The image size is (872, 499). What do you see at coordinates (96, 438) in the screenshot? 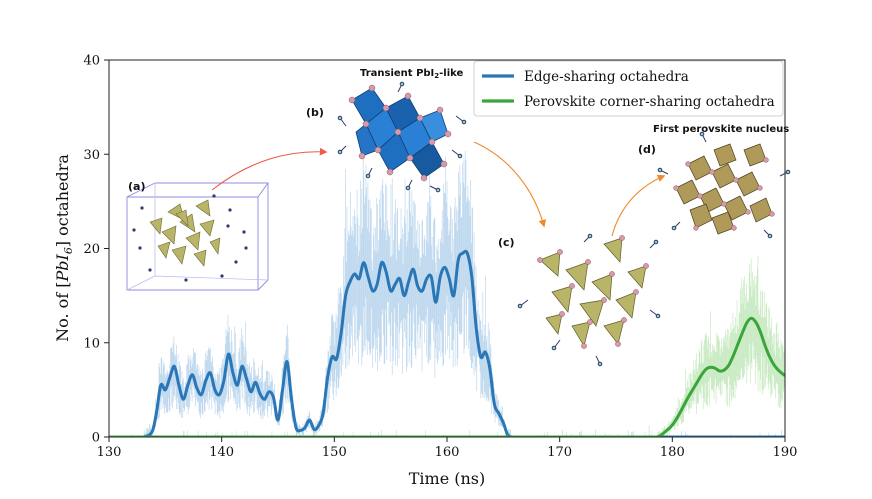
I see `y-tick-label: 0` at bounding box center [96, 438].